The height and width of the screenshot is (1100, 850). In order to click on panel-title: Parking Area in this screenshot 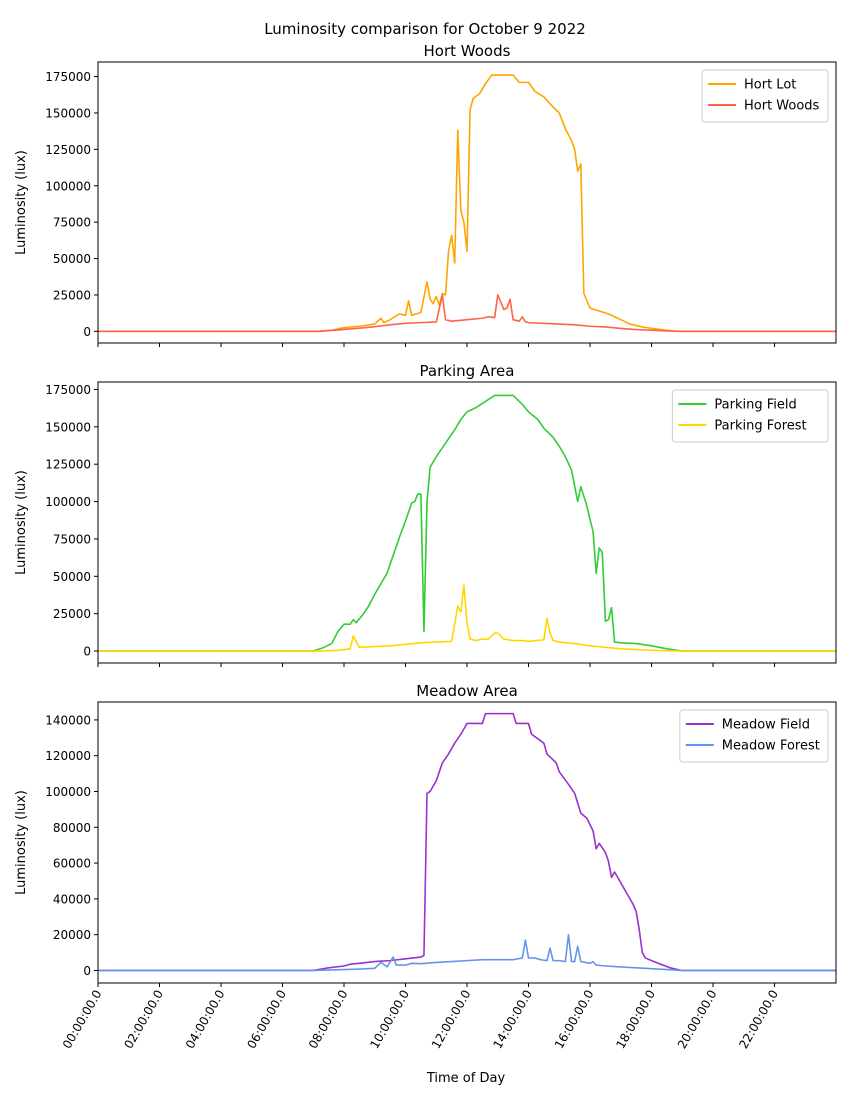, I will do `click(467, 371)`.